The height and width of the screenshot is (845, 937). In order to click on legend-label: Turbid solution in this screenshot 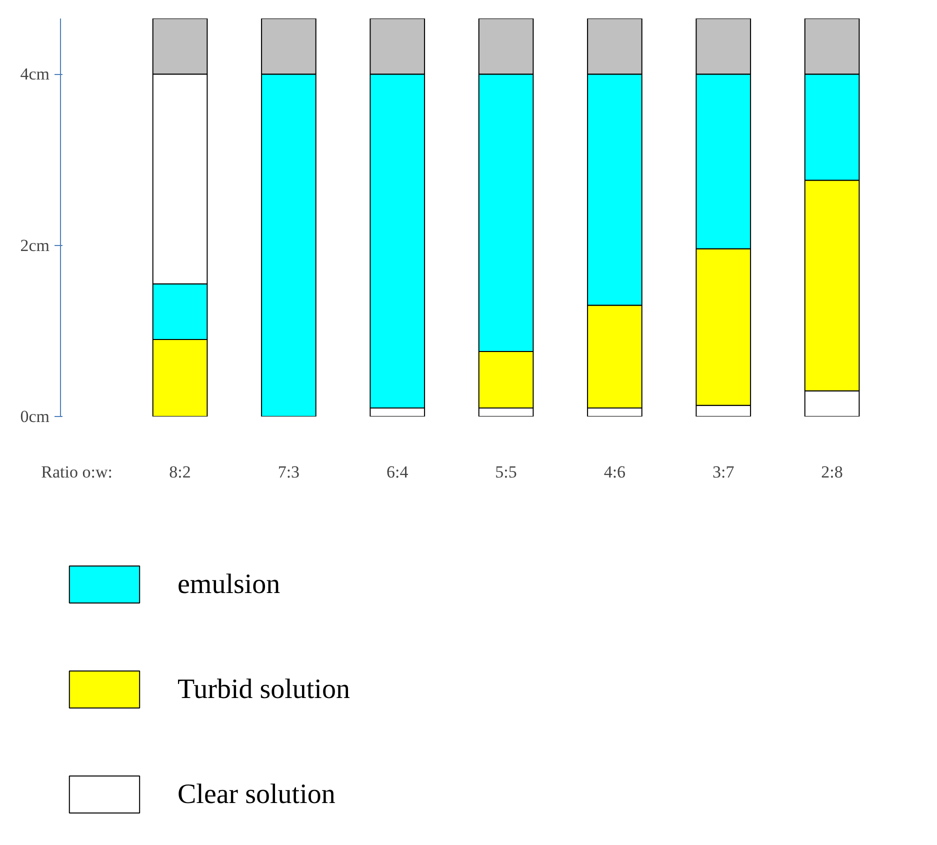, I will do `click(263, 689)`.